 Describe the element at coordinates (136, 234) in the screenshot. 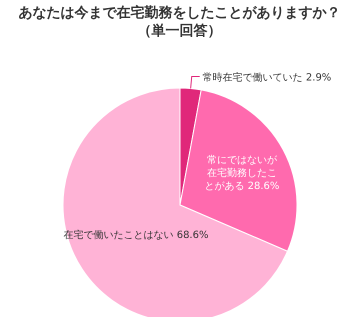

I see `slice-label: 在宅で働いたことはない 68.6%` at that location.